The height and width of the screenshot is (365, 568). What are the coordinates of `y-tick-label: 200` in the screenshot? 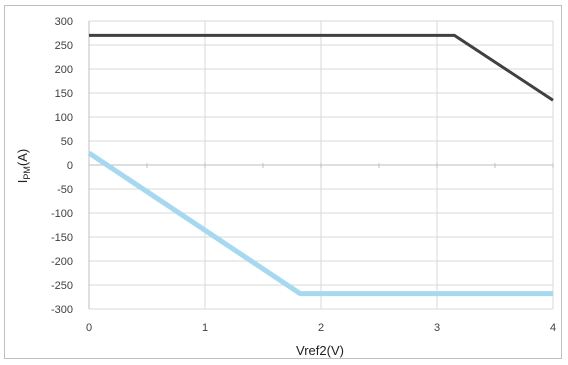 It's located at (64, 70).